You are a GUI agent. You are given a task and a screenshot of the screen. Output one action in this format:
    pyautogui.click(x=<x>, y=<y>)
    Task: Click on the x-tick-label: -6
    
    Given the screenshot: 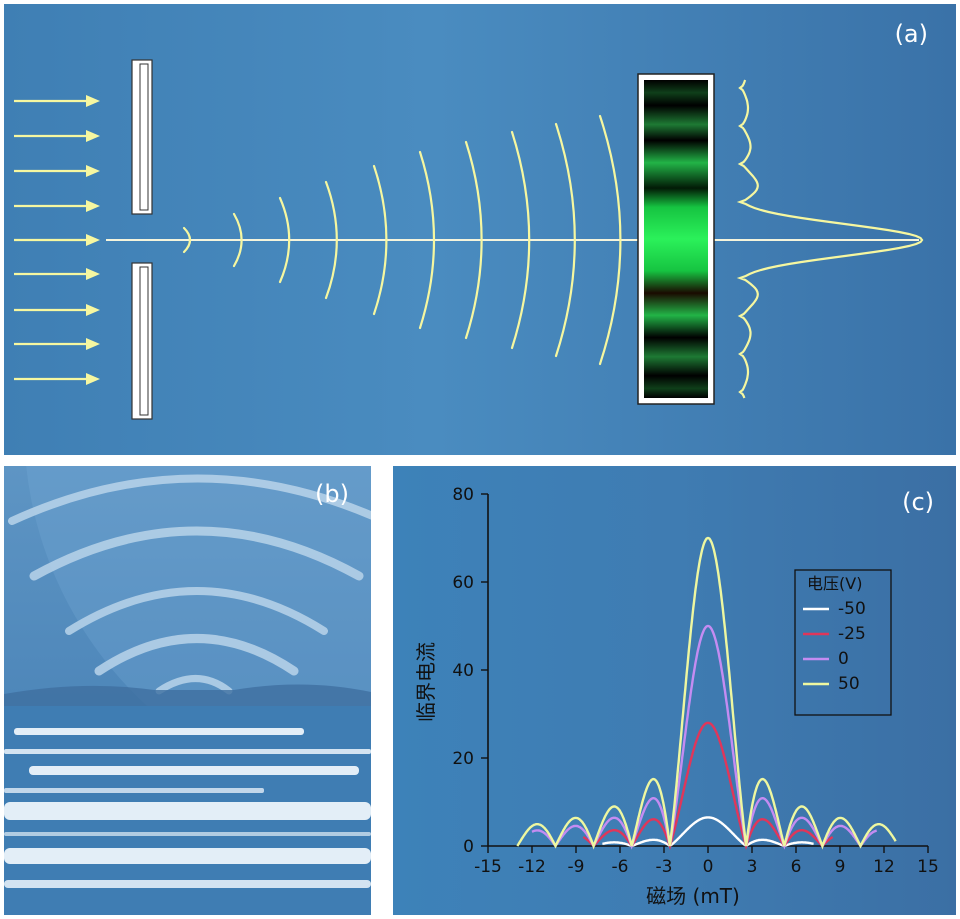 What is the action you would take?
    pyautogui.click(x=620, y=867)
    